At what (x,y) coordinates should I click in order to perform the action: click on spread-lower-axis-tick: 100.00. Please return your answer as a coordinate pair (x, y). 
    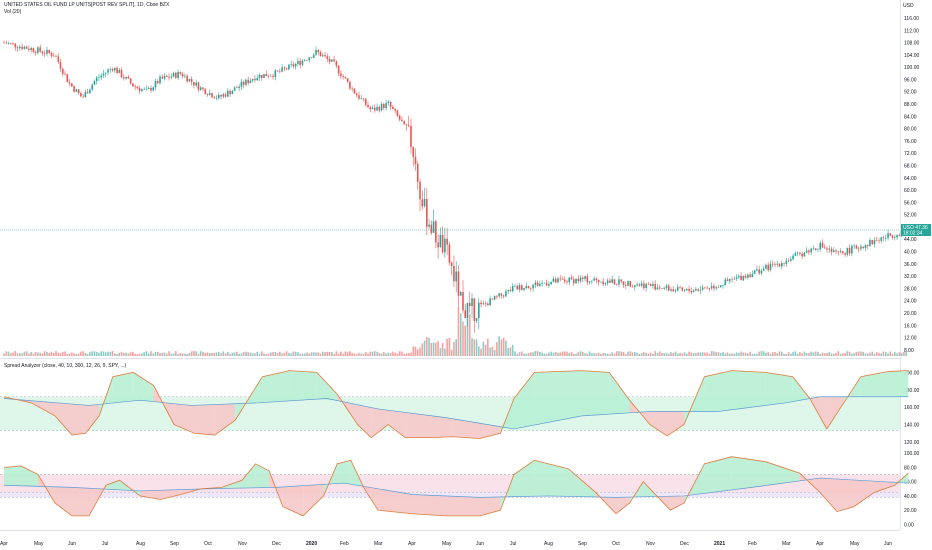
    Looking at the image, I should click on (912, 454).